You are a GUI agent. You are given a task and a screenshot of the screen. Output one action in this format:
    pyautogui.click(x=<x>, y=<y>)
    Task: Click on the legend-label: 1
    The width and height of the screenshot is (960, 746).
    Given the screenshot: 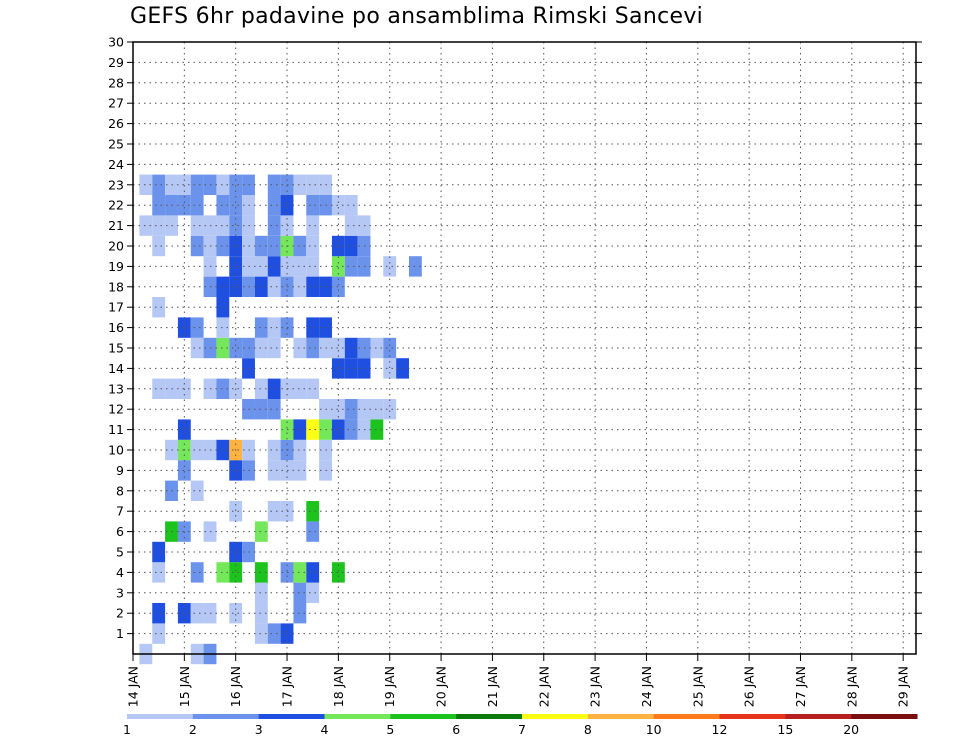 What is the action you would take?
    pyautogui.click(x=127, y=729)
    